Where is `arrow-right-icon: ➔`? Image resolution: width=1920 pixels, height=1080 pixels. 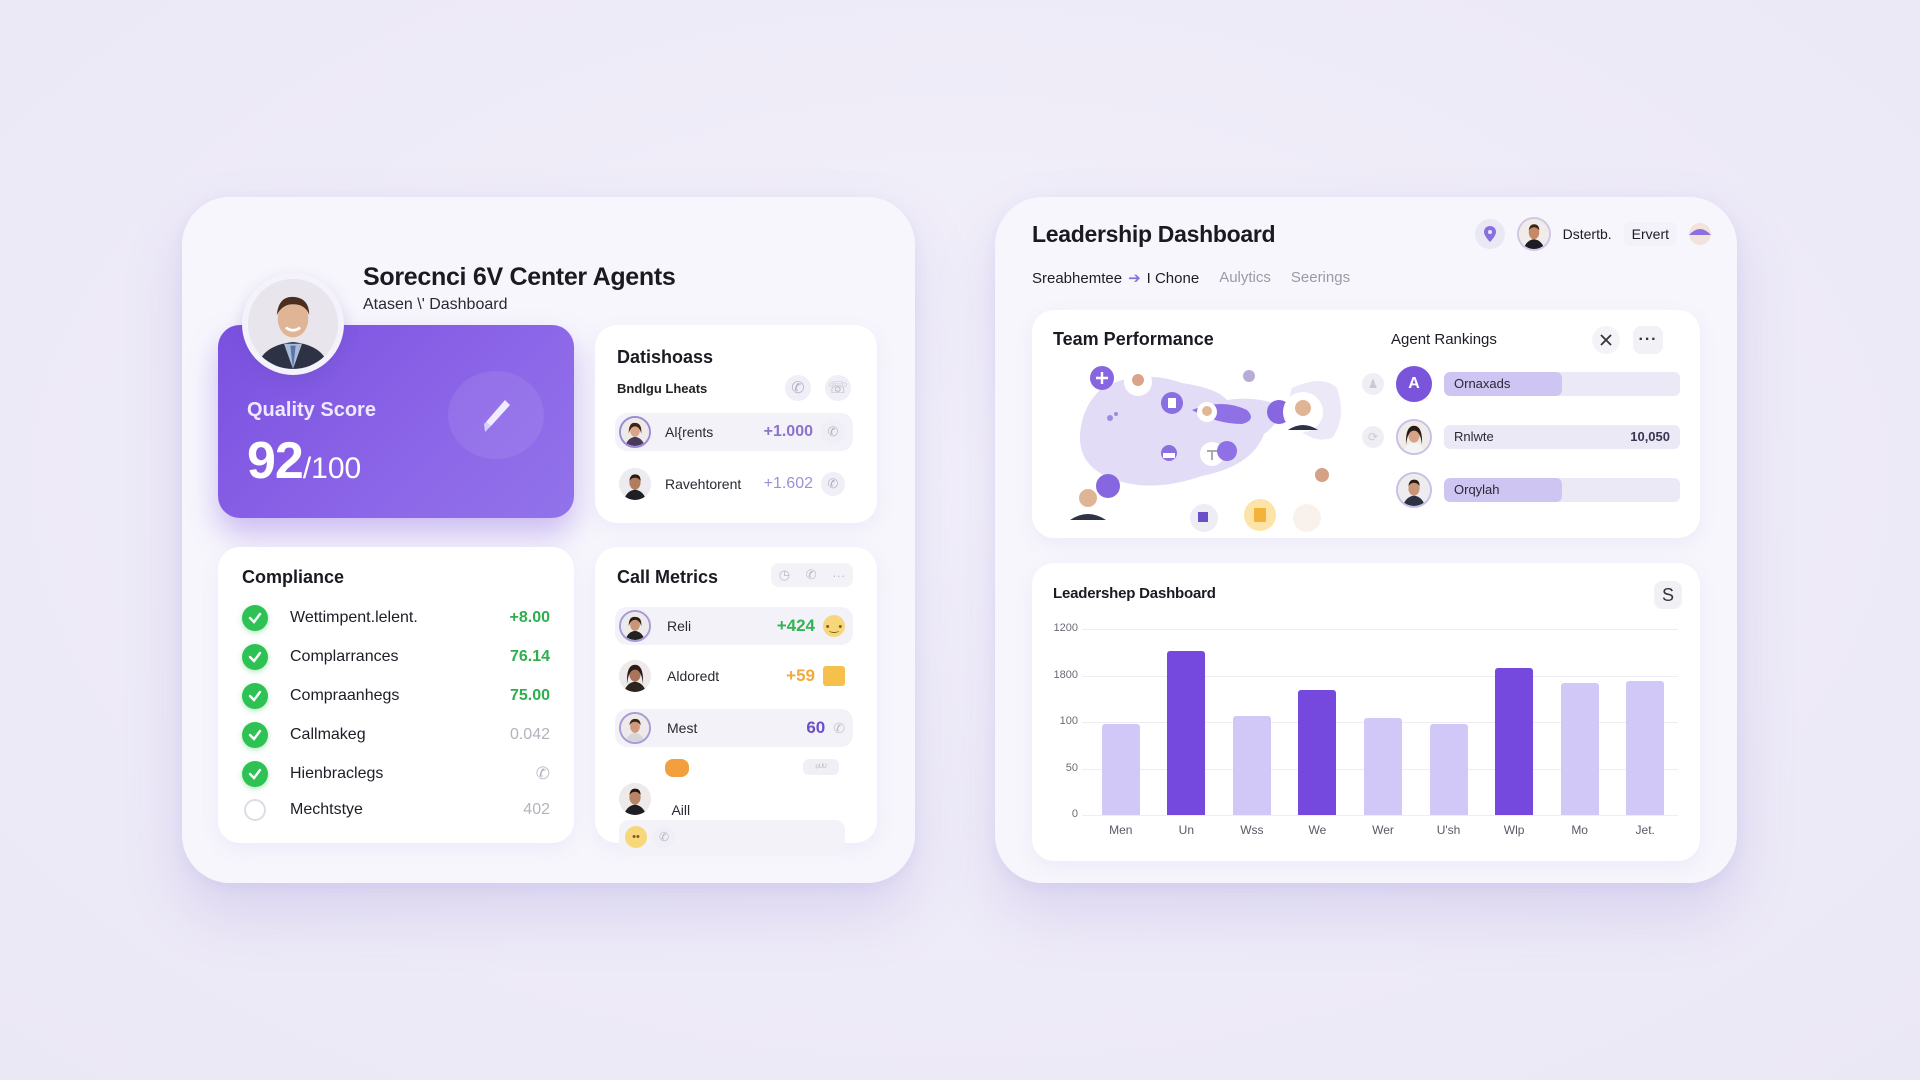
arrow-right-icon: ➔ is located at coordinates (1134, 278).